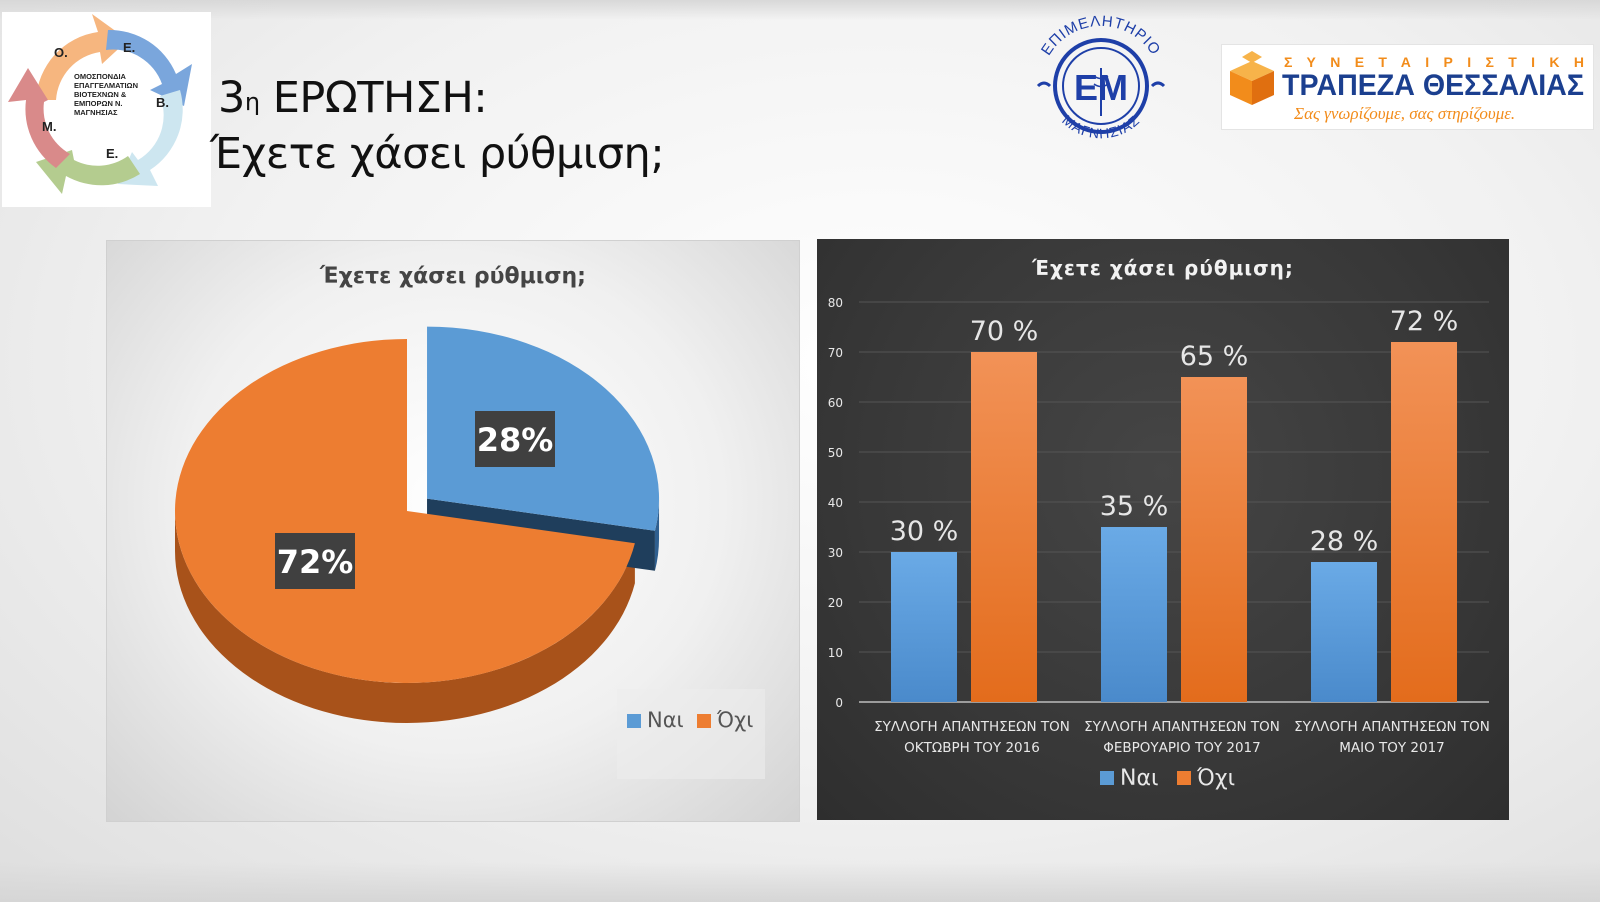 The width and height of the screenshot is (1600, 902). I want to click on chamber-bottom-text: ΜΑΓΝΗΣΙΑΣ, so click(1100, 127).